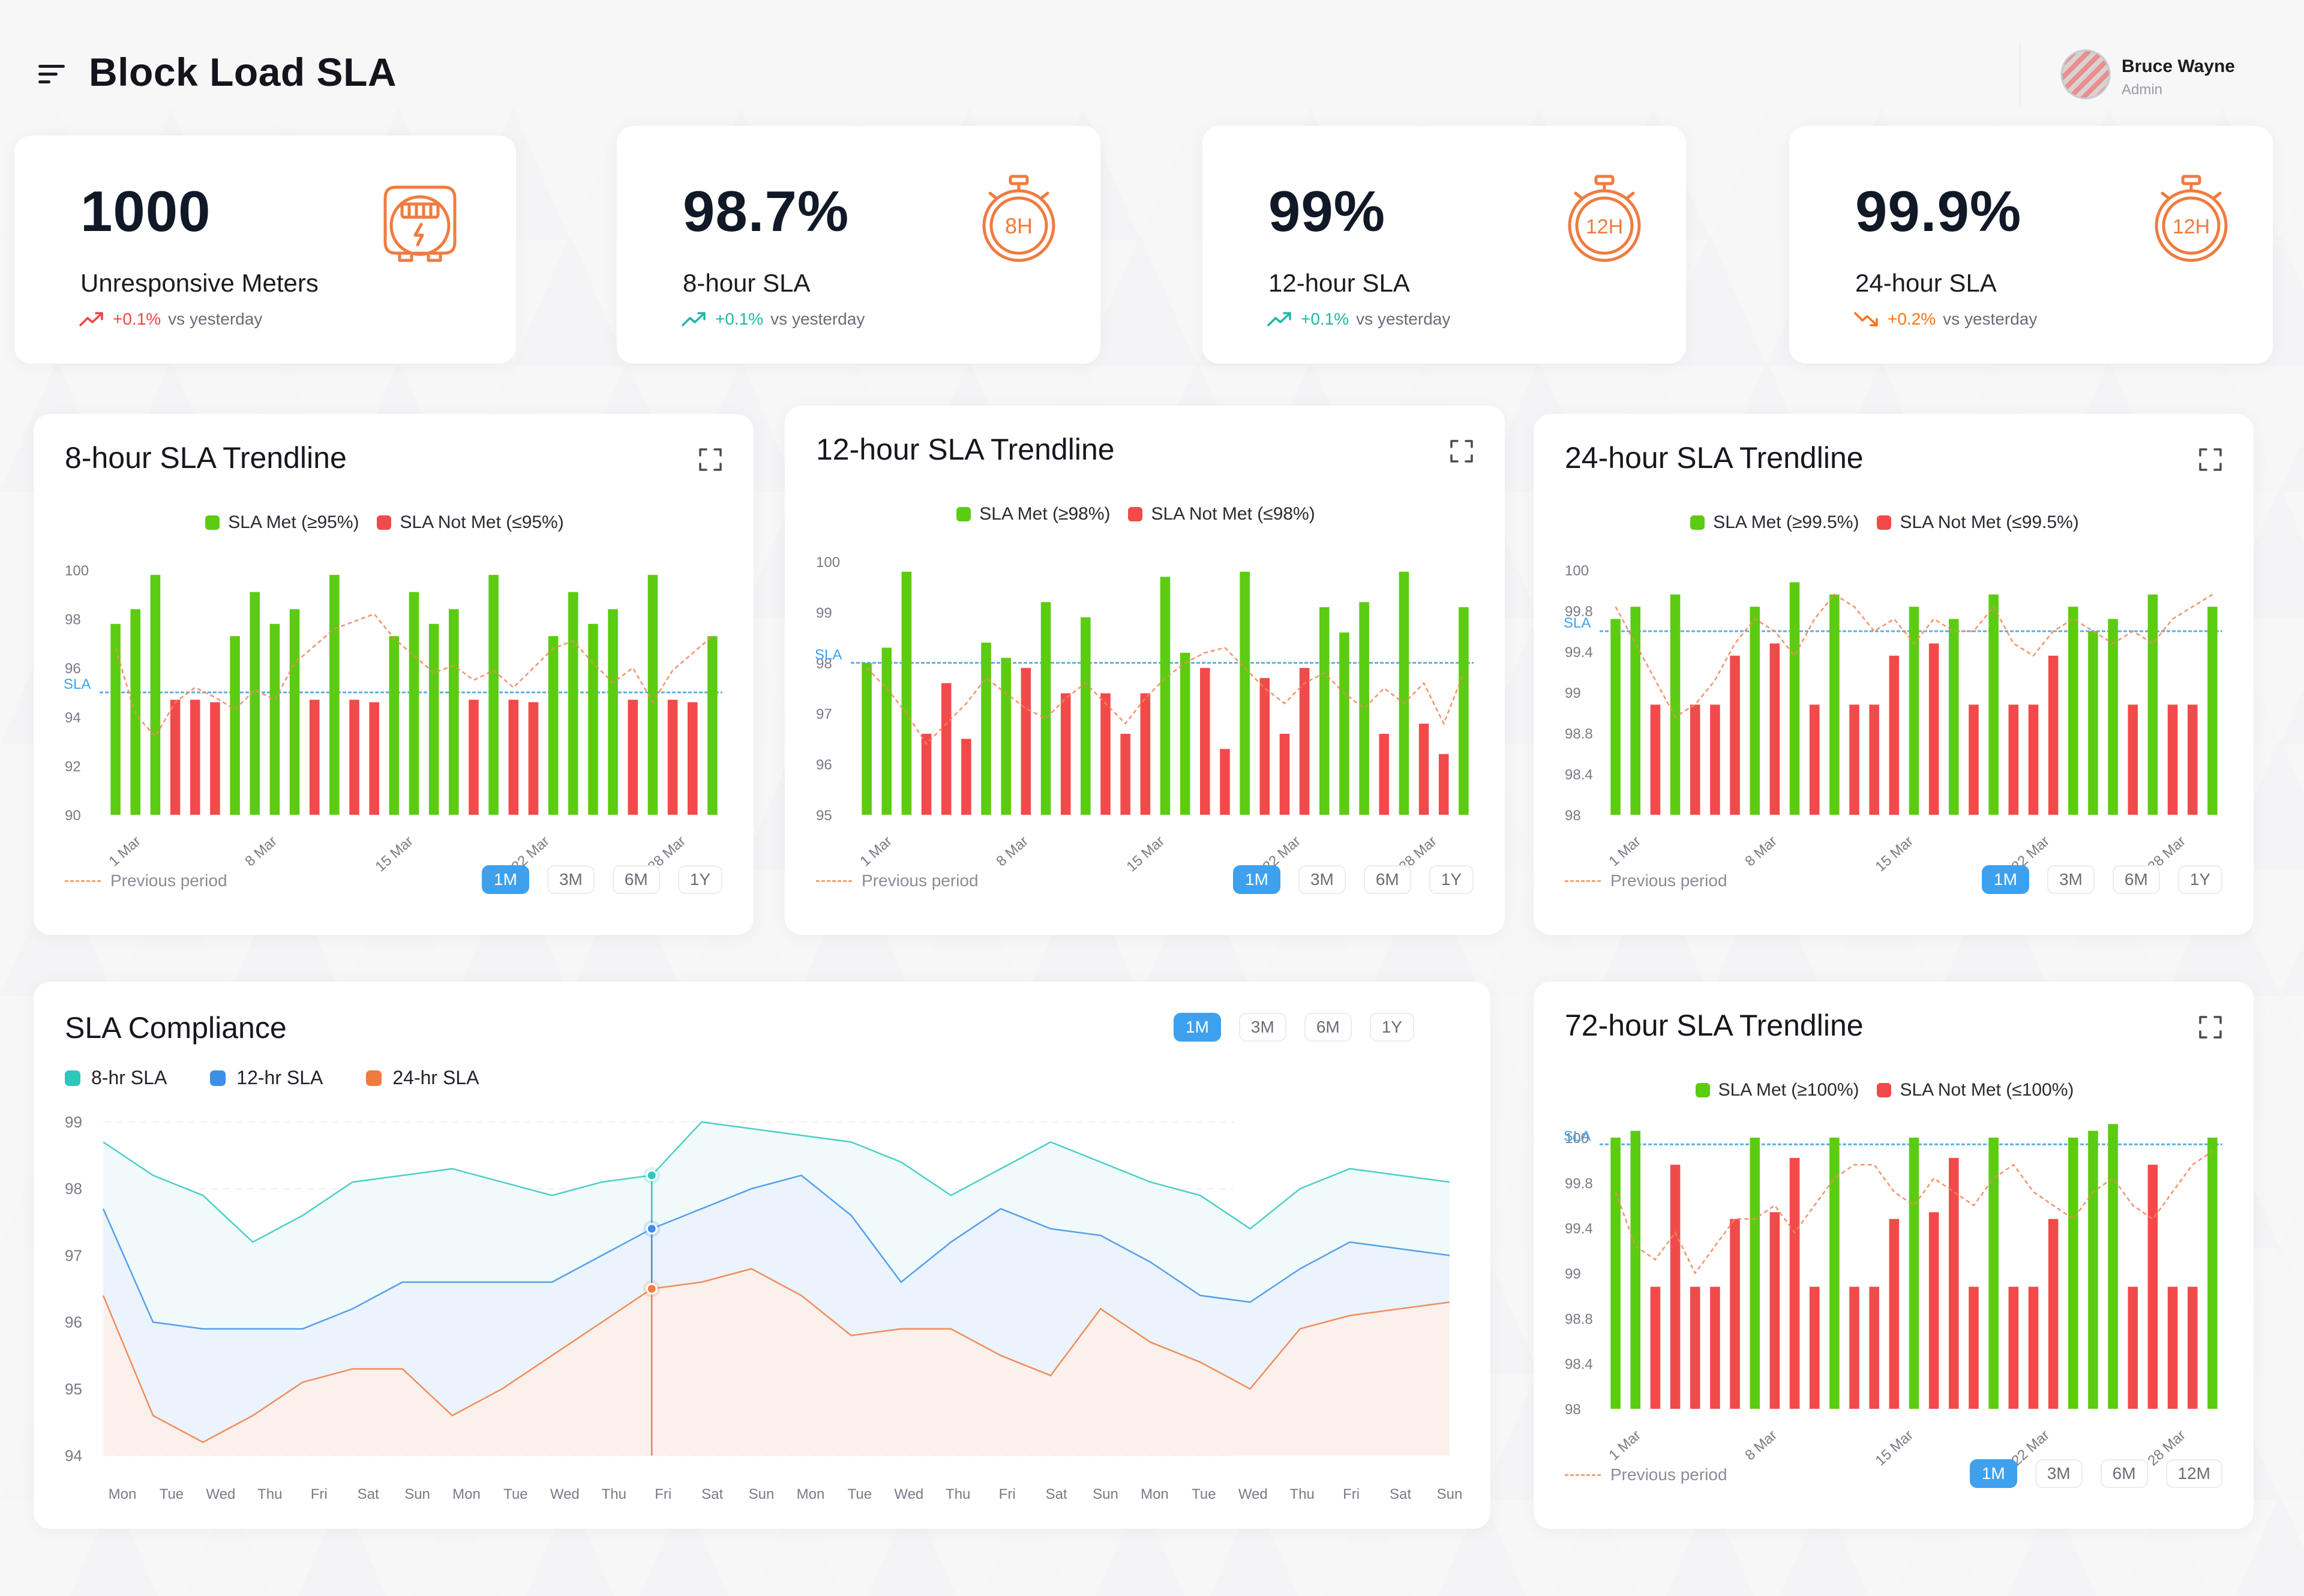 The image size is (2304, 1596). What do you see at coordinates (2005, 880) in the screenshot?
I see `trend-2-range-1m: 1M` at bounding box center [2005, 880].